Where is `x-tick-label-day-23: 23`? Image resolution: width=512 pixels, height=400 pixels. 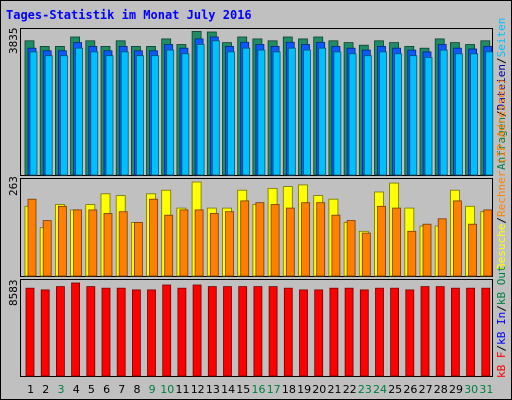
x-tick-label-day-23: 23 is located at coordinates (365, 389).